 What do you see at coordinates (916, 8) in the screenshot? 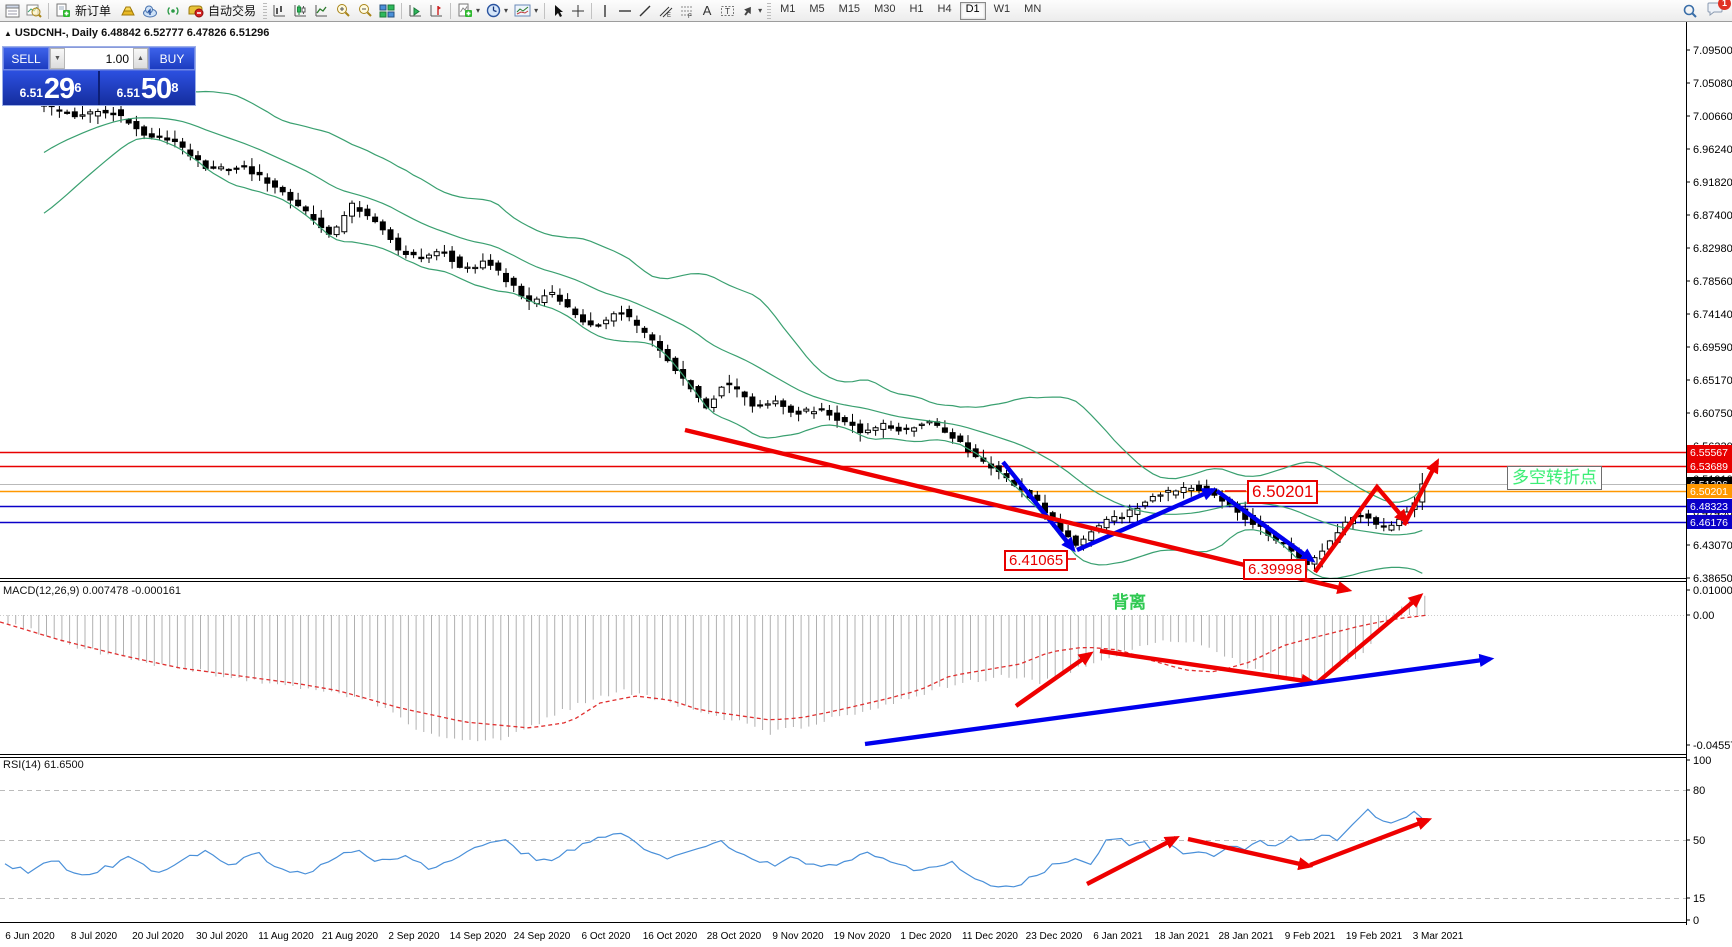
I see `timeframe-button-h1: H1` at bounding box center [916, 8].